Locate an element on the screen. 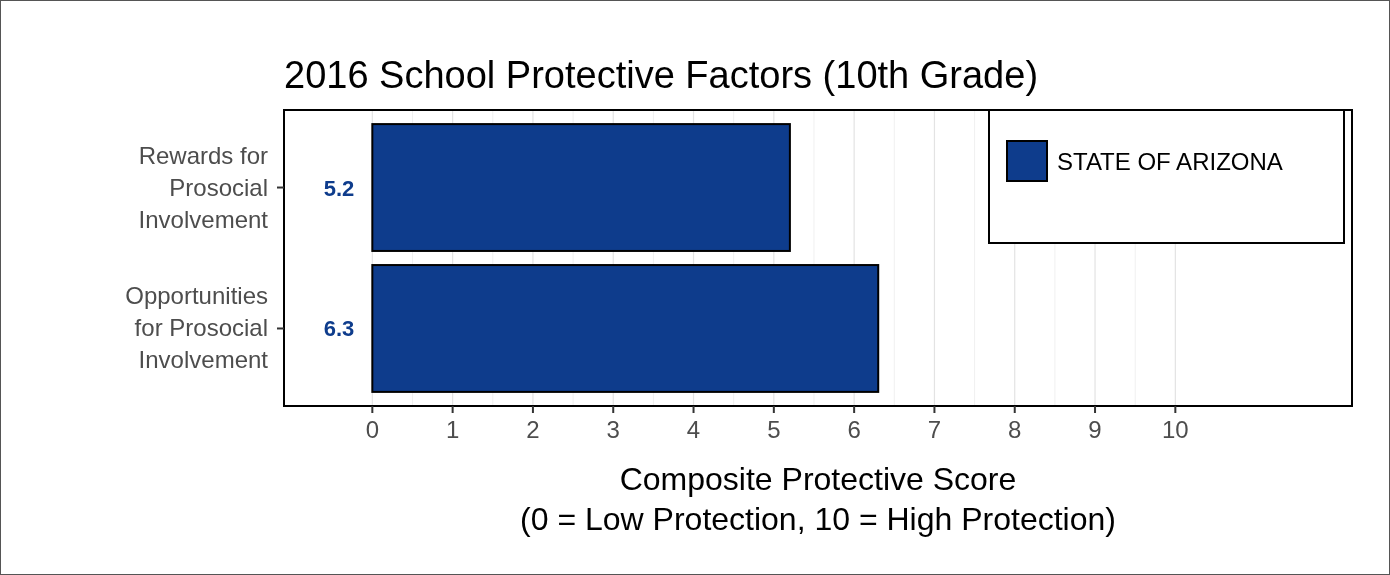 The image size is (1390, 575). data-label: 6.3 is located at coordinates (339, 329).